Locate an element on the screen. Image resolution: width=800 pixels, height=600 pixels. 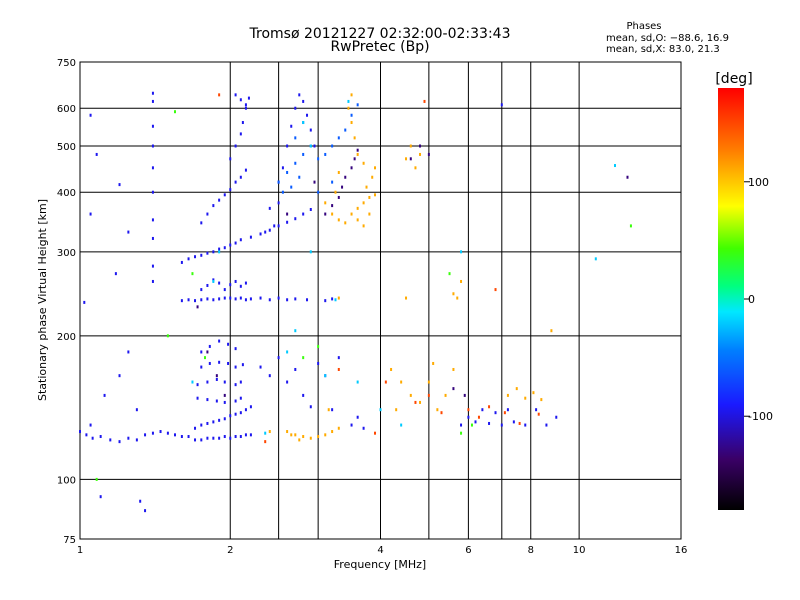
chart-title: Tromsø 20121227 02:32:00-02:33:43 is located at coordinates (380, 34).